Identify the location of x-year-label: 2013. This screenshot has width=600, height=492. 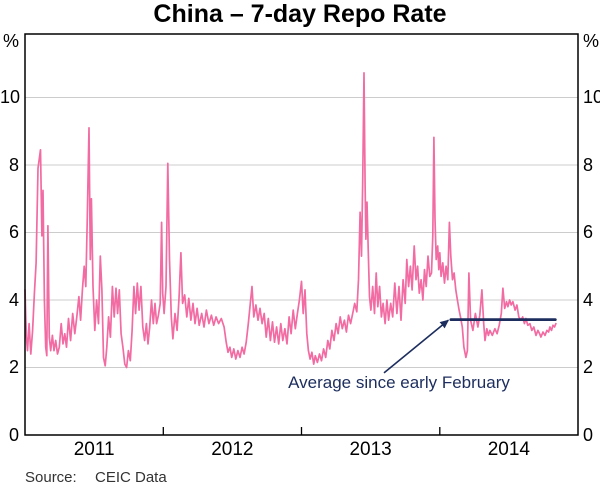
(370, 449).